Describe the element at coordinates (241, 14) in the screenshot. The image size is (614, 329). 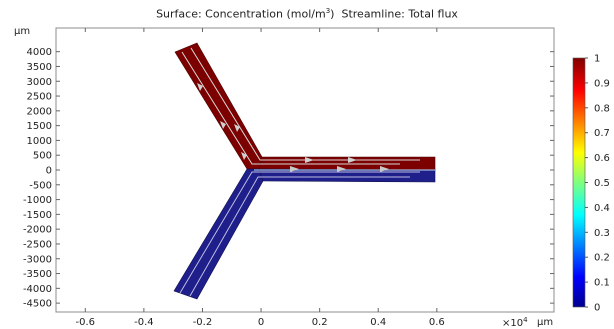
I see `title-surface-label: Surface: Concentration (mol/m` at that location.